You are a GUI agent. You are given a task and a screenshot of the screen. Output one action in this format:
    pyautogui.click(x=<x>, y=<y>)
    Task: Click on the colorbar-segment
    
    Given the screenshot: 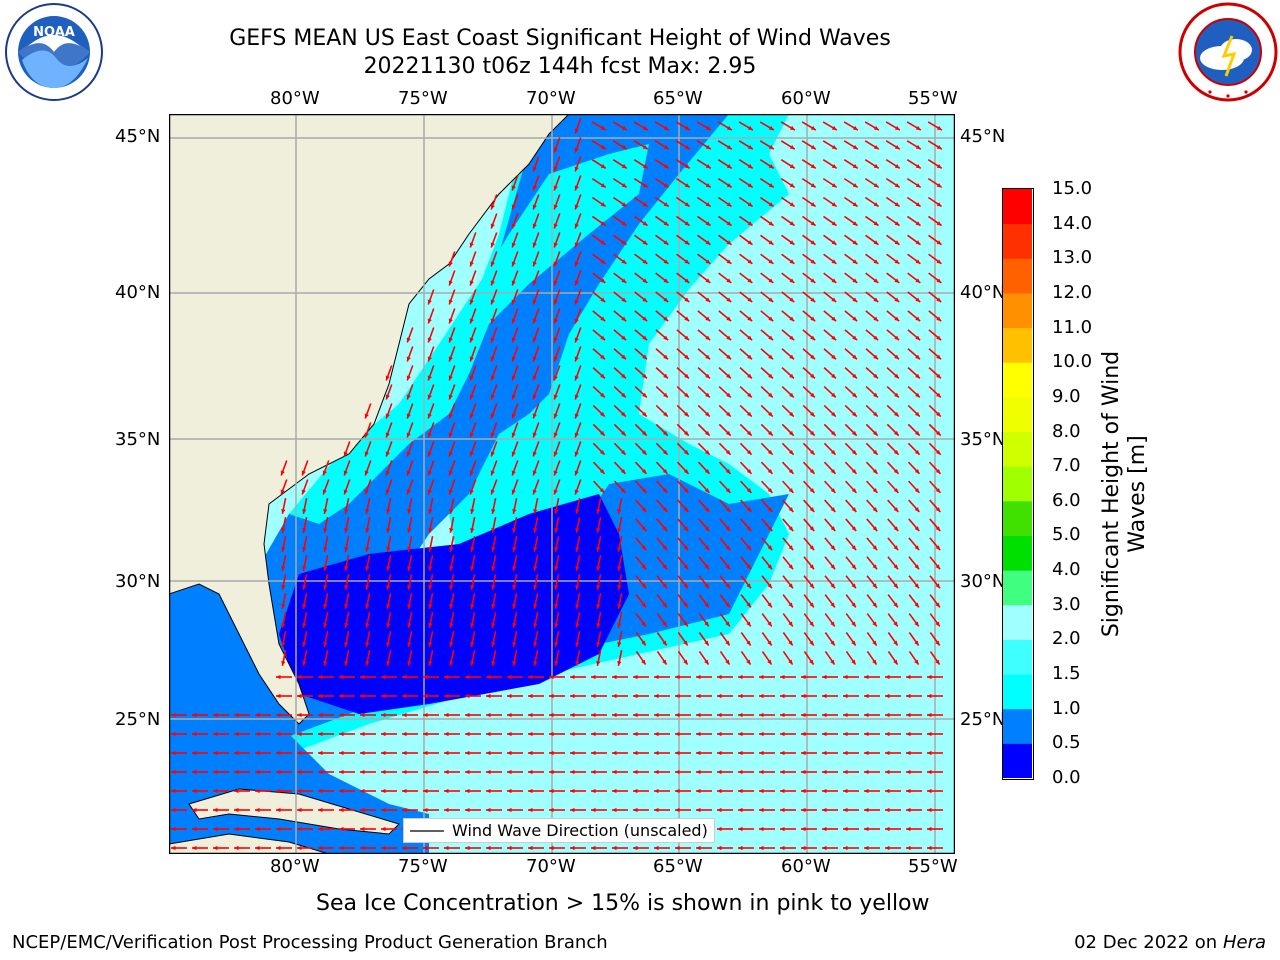 What is the action you would take?
    pyautogui.click(x=1017, y=380)
    